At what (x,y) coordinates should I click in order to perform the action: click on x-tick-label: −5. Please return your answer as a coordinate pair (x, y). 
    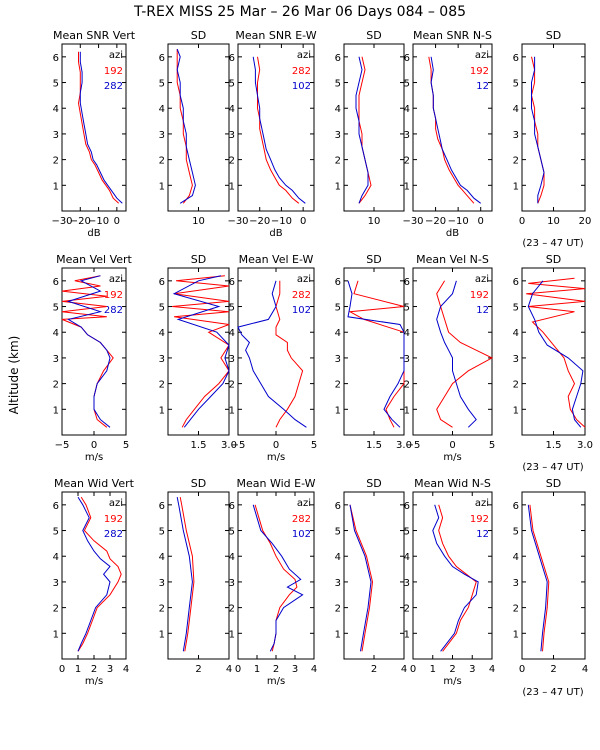
    Looking at the image, I should click on (413, 445).